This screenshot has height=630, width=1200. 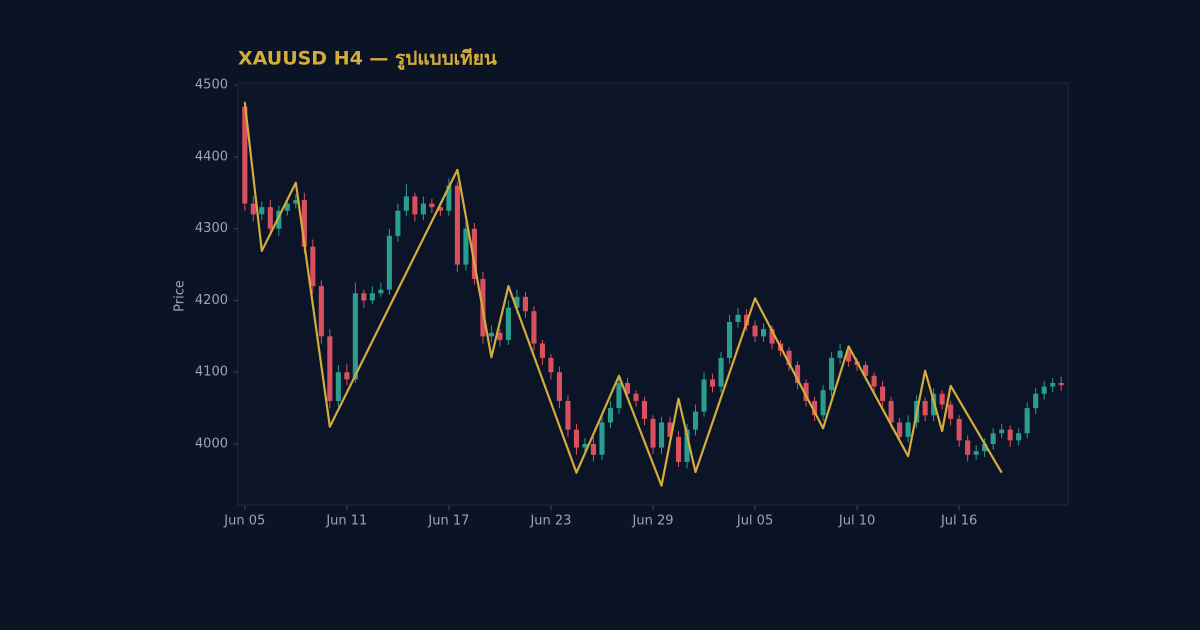 What do you see at coordinates (448, 521) in the screenshot?
I see `x-tick-label: Jun 17` at bounding box center [448, 521].